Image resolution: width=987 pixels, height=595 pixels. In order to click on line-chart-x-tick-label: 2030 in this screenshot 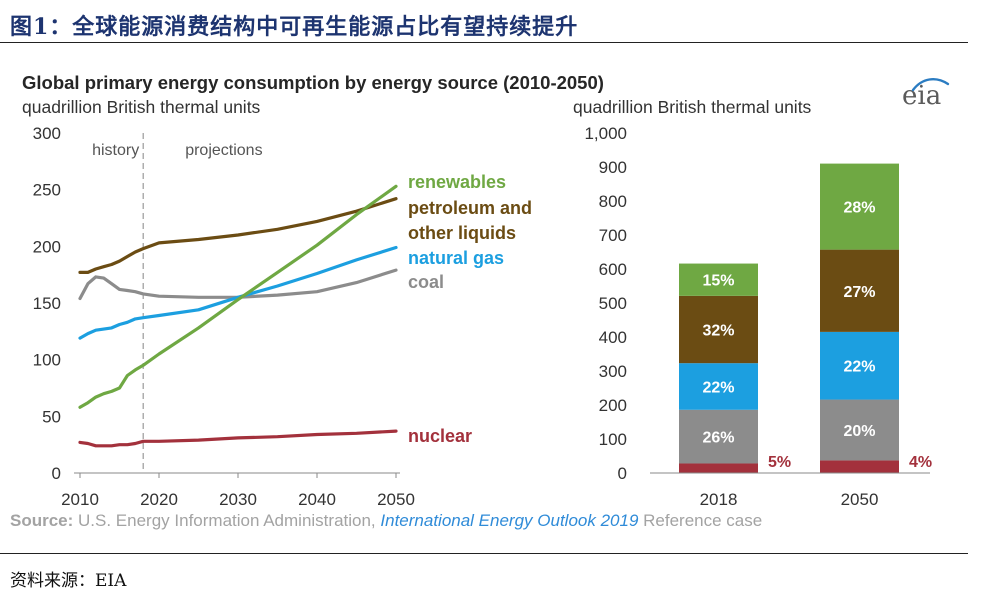, I will do `click(238, 499)`.